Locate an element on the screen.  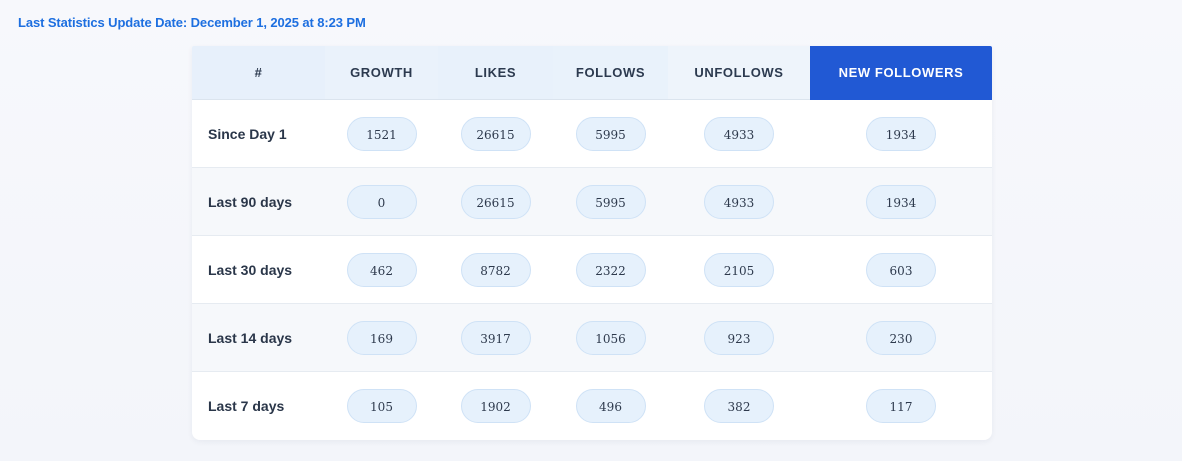
new-followers-cell: 603 is located at coordinates (901, 269).